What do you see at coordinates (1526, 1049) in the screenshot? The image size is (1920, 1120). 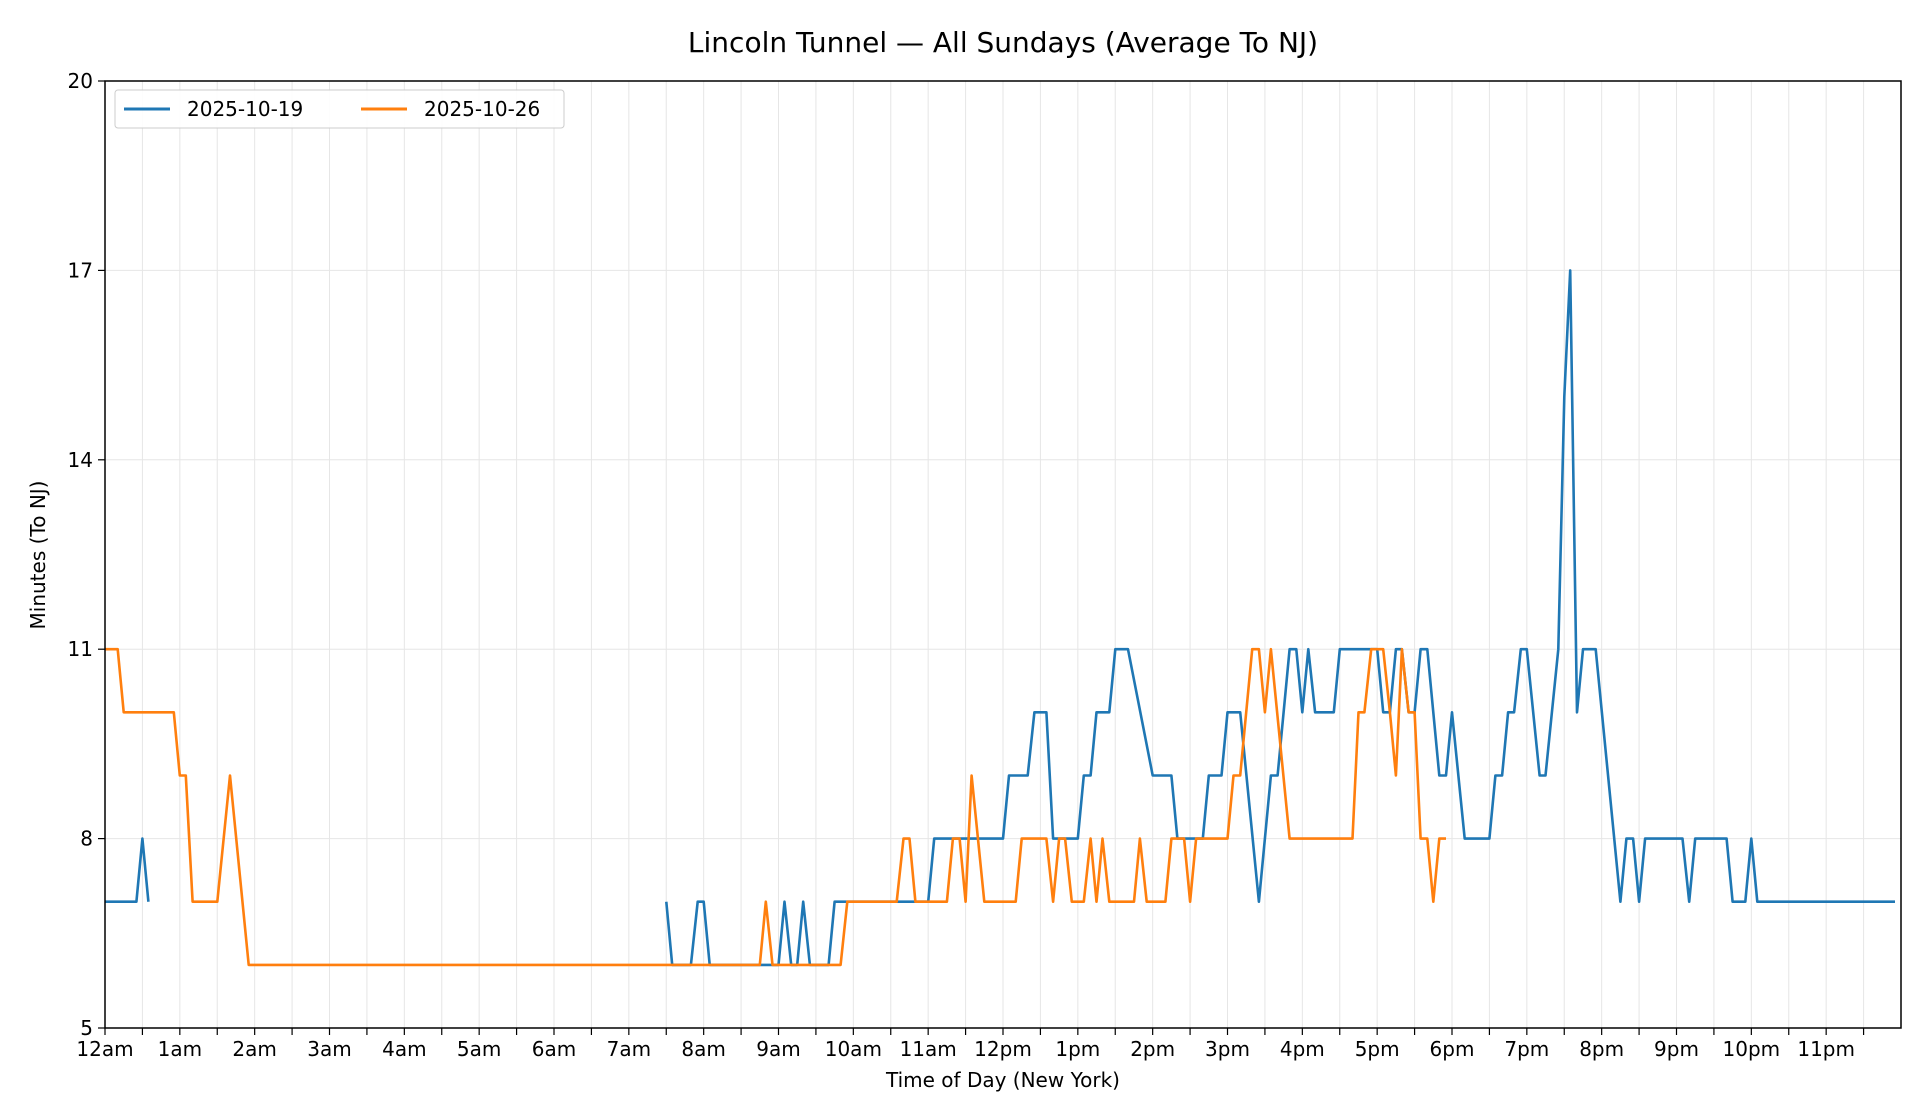 I see `x-tick-label: 7pm` at bounding box center [1526, 1049].